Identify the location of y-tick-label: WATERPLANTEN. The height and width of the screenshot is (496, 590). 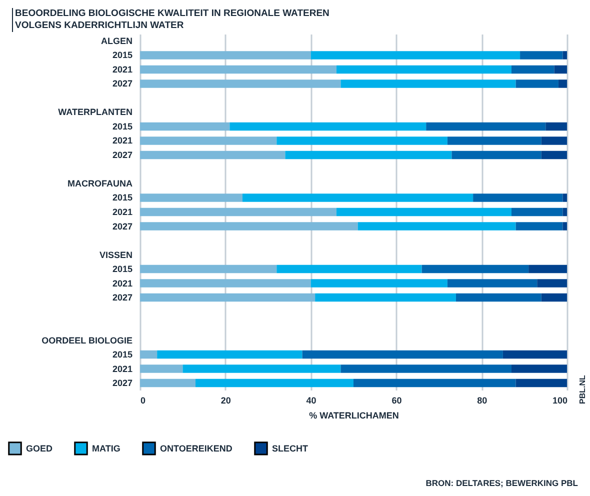
(95, 112).